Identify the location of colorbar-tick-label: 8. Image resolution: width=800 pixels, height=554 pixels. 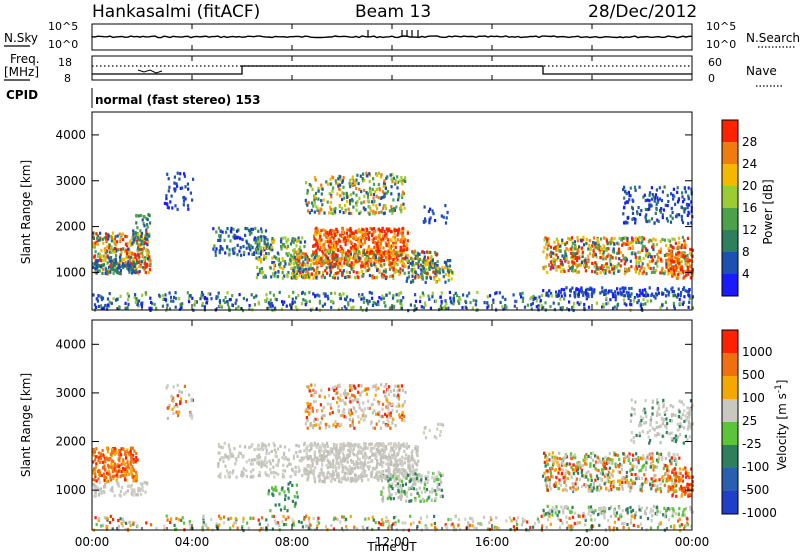
(746, 252).